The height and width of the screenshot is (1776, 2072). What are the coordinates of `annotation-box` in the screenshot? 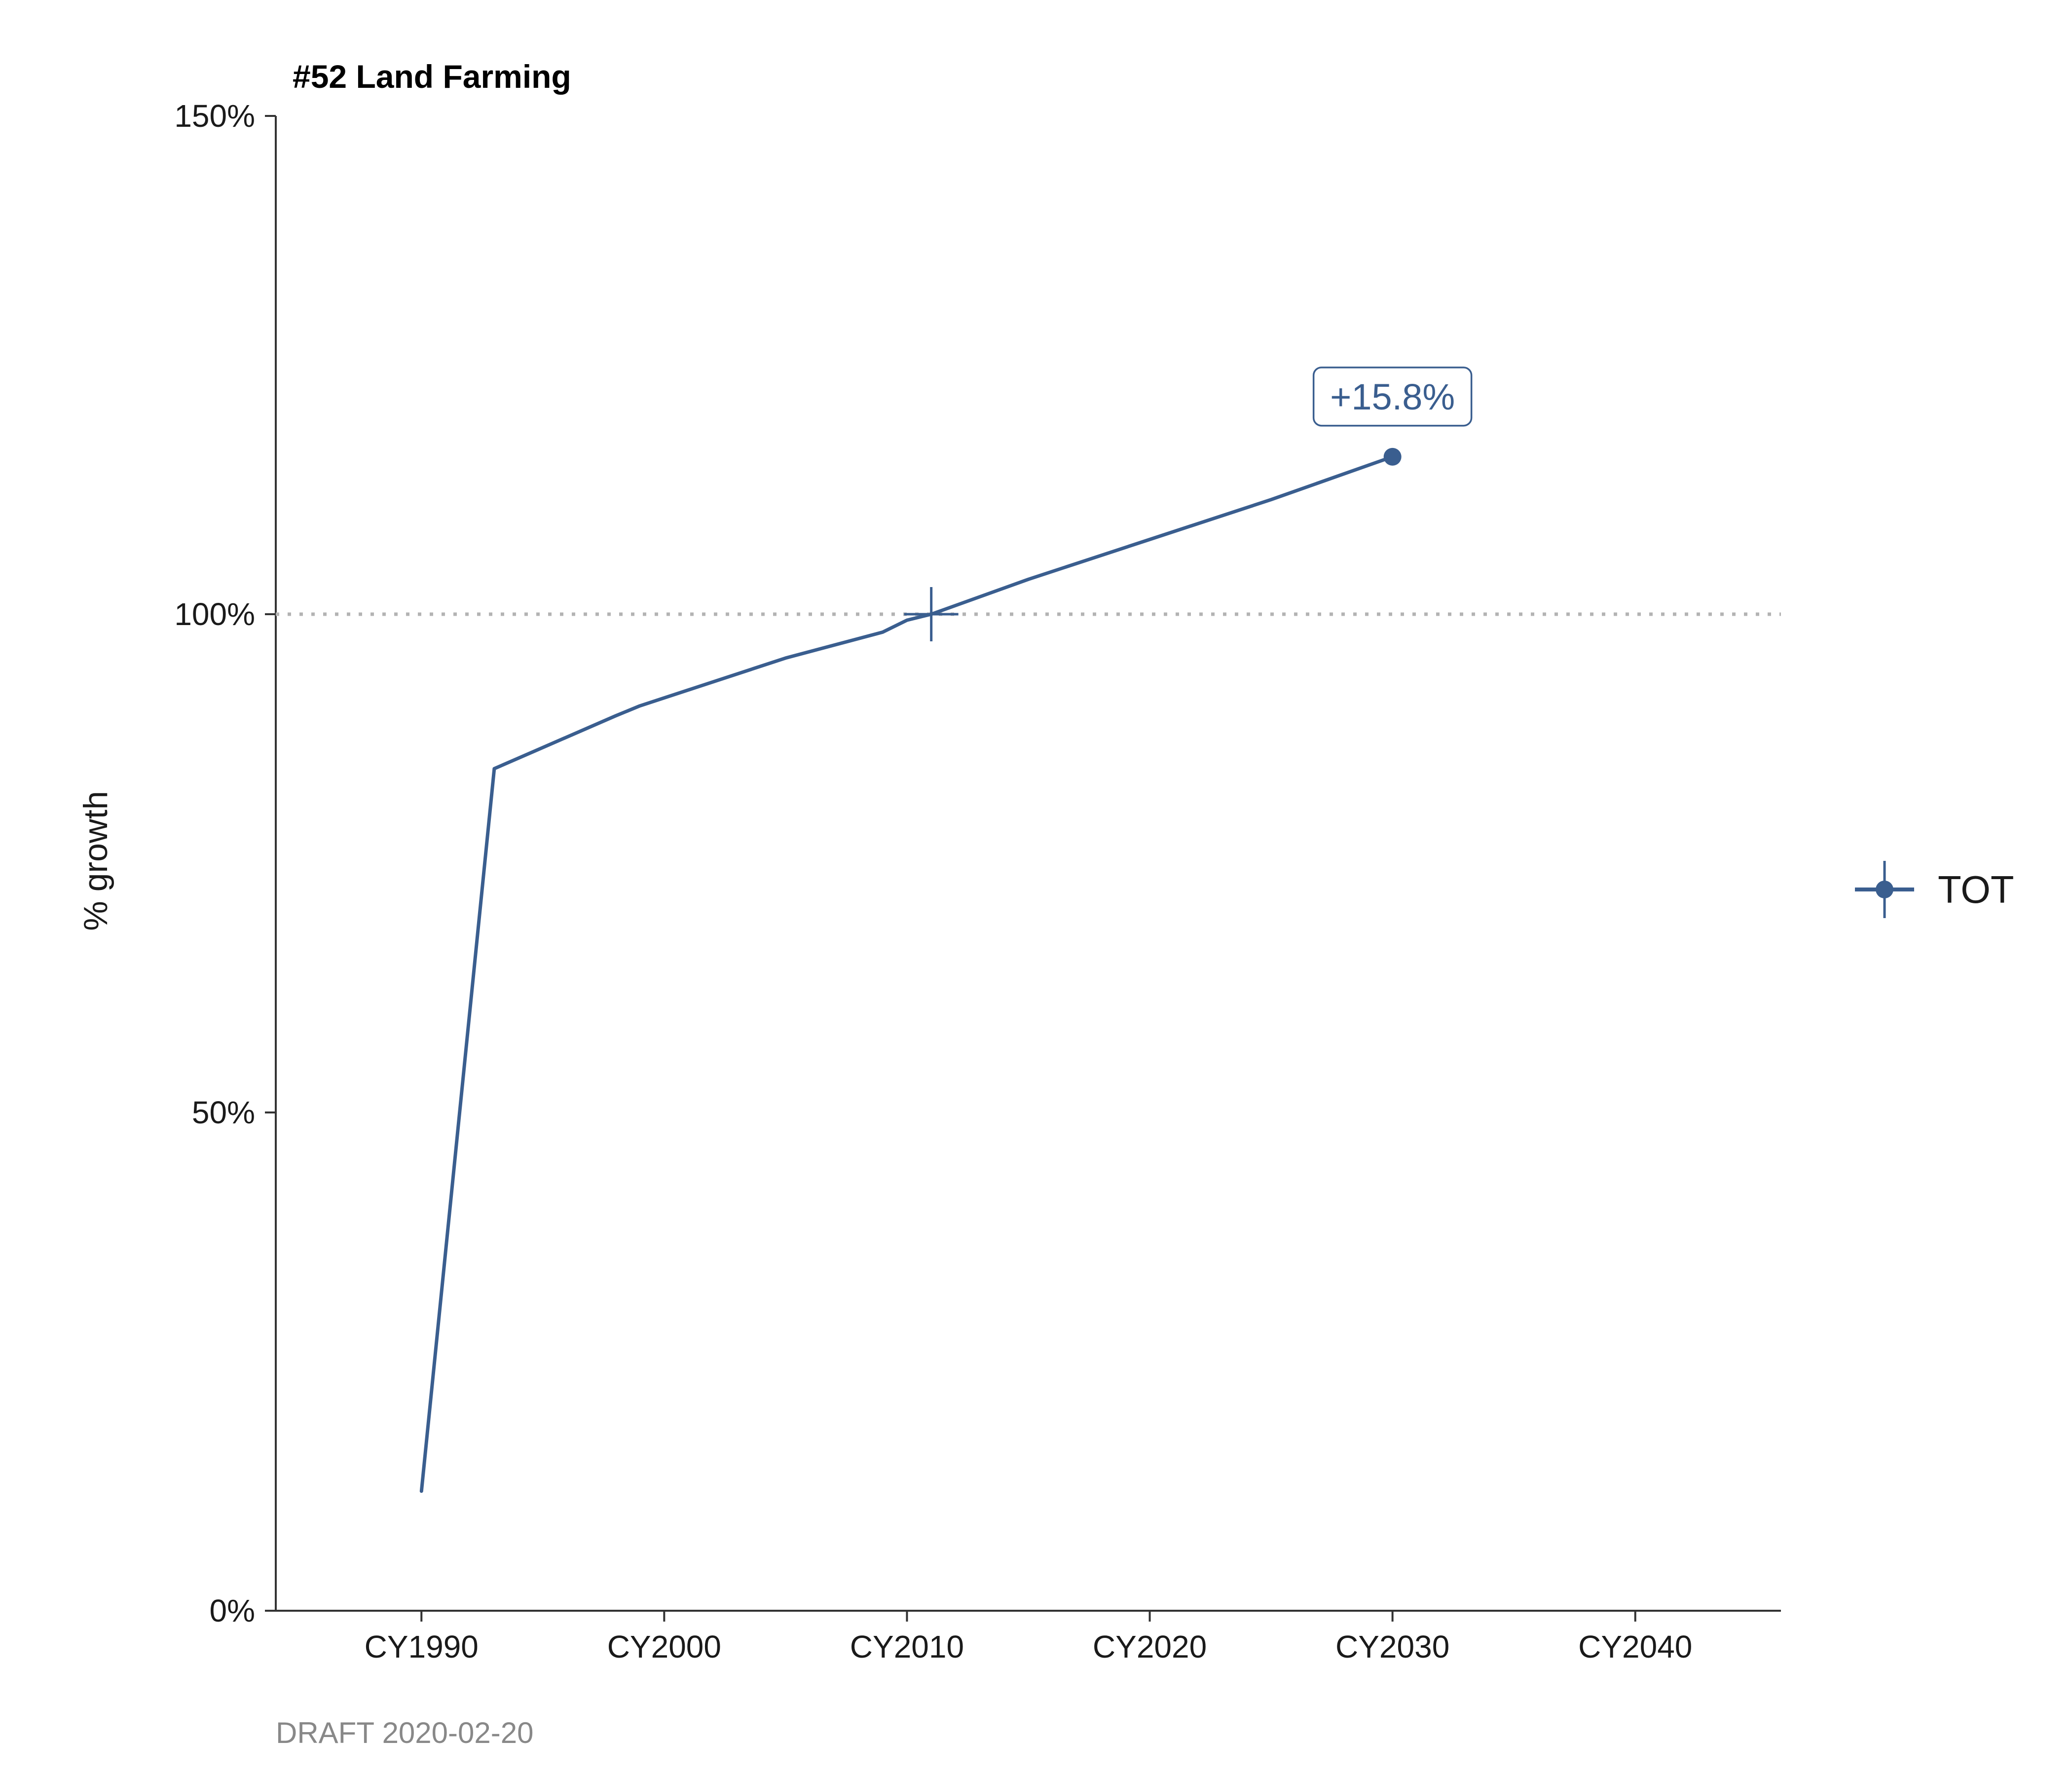 It's located at (1393, 397).